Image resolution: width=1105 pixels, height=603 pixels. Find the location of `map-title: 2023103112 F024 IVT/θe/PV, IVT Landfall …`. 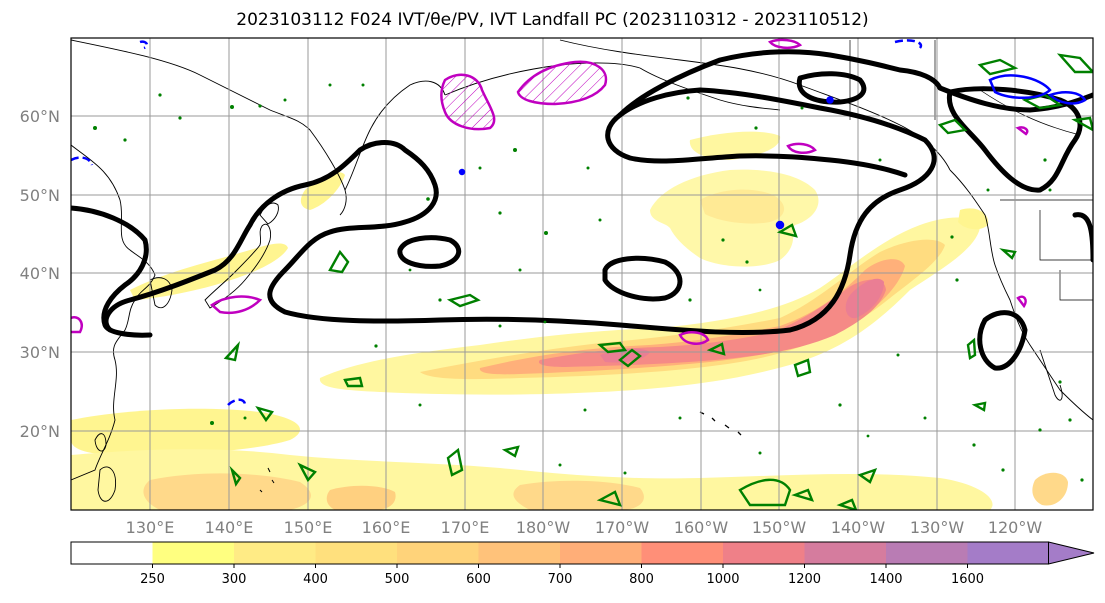

map-title: 2023103112 F024 IVT/θe/PV, IVT Landfall … is located at coordinates (552, 20).